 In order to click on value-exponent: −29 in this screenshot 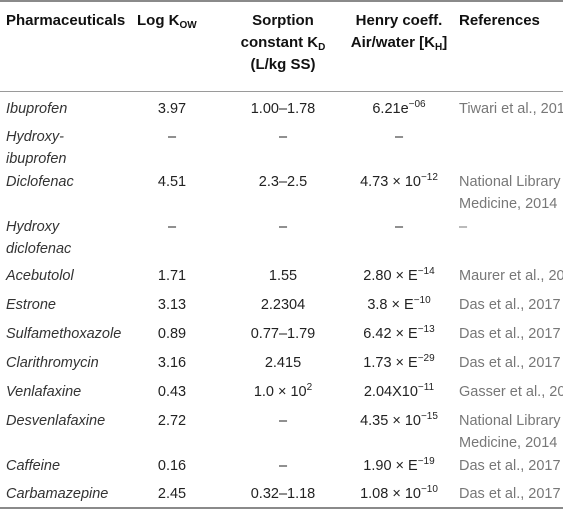, I will do `click(426, 358)`.